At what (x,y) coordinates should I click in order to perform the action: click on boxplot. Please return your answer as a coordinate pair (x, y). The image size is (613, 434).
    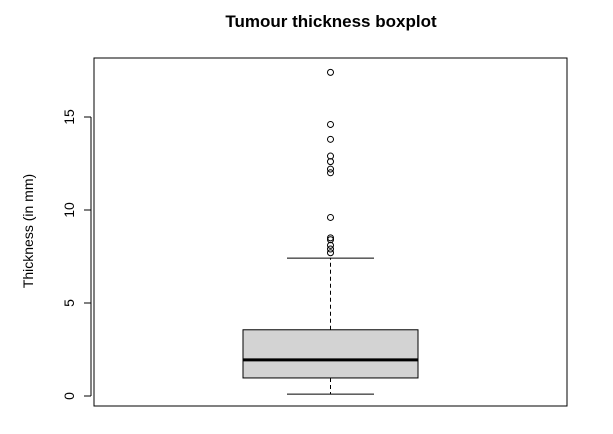
    Looking at the image, I should click on (330, 326).